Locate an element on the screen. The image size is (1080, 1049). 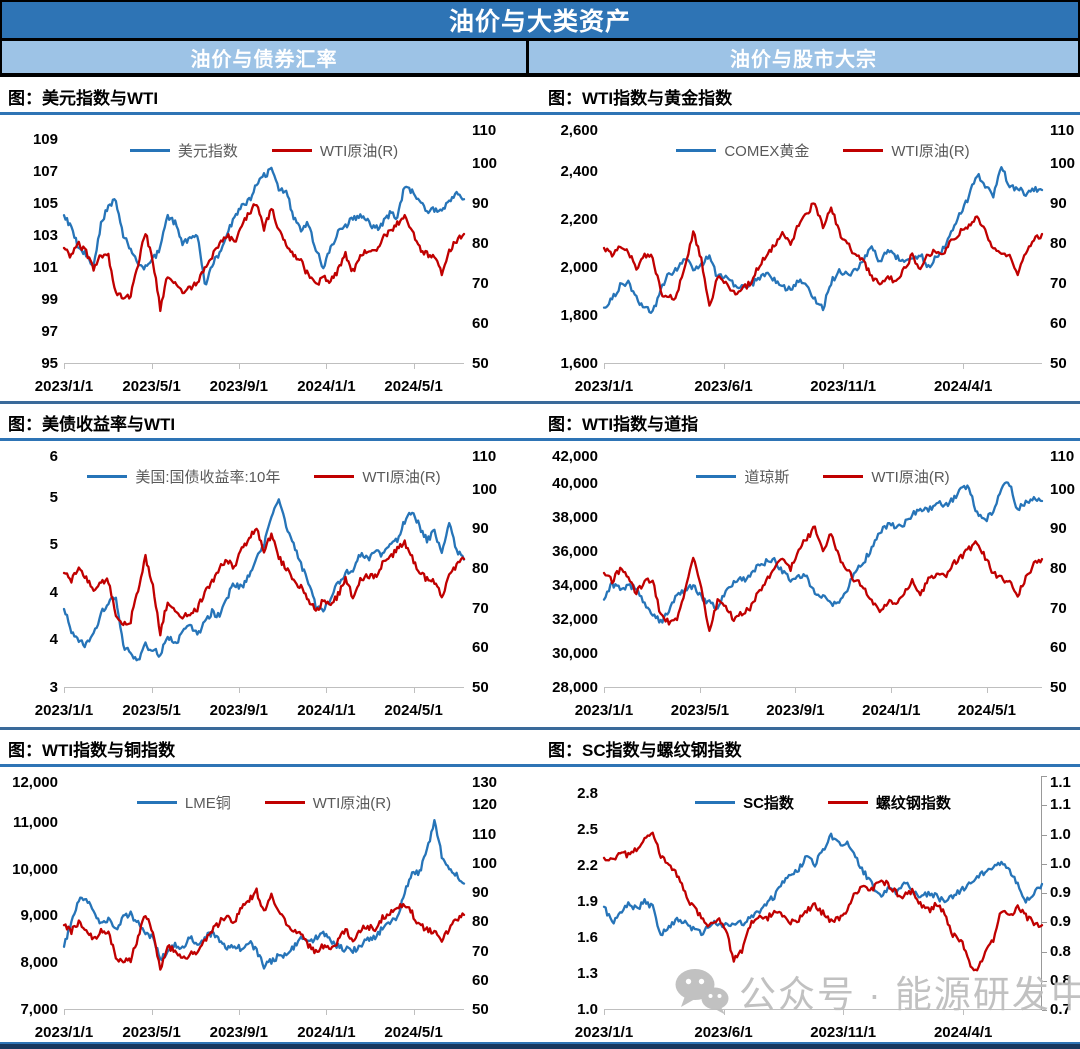
right-axis-tick-label: 130 is located at coordinates (485, 782).